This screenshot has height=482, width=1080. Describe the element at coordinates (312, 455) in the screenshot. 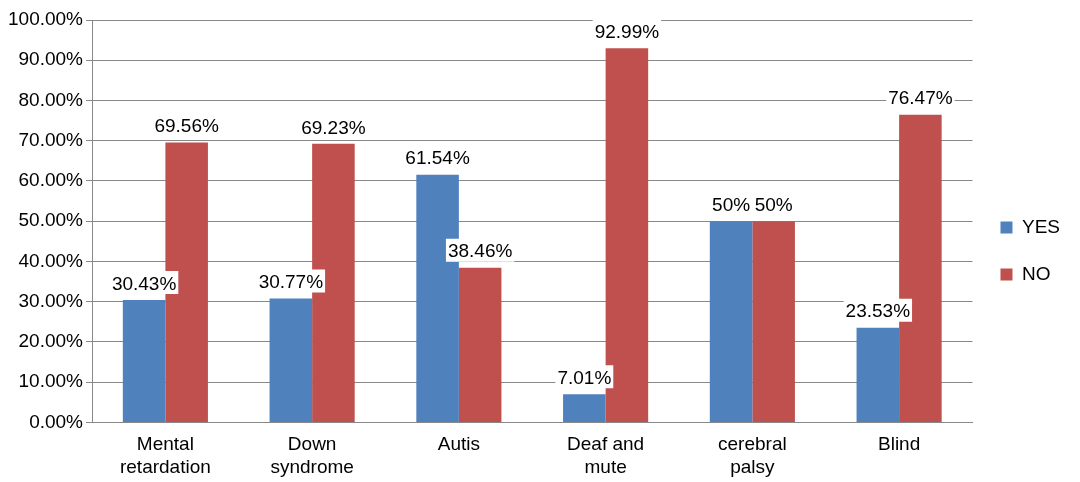

I see `x-tick-label: Down syndrome` at that location.